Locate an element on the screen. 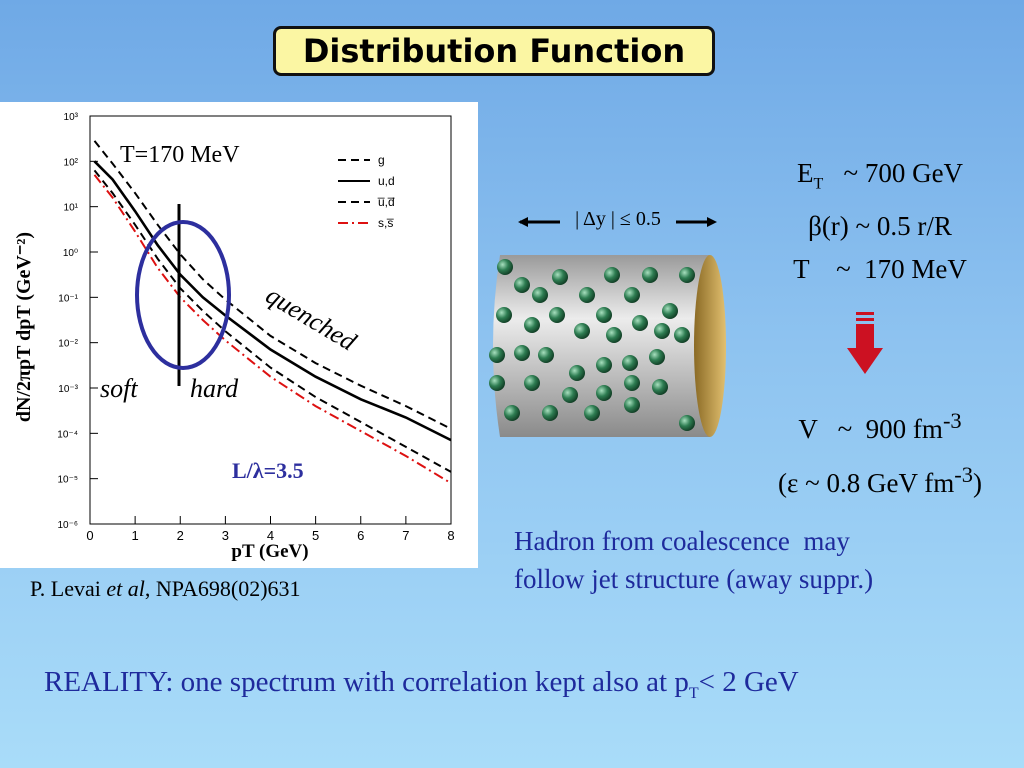  y-tick-label: 10² is located at coordinates (71, 162).